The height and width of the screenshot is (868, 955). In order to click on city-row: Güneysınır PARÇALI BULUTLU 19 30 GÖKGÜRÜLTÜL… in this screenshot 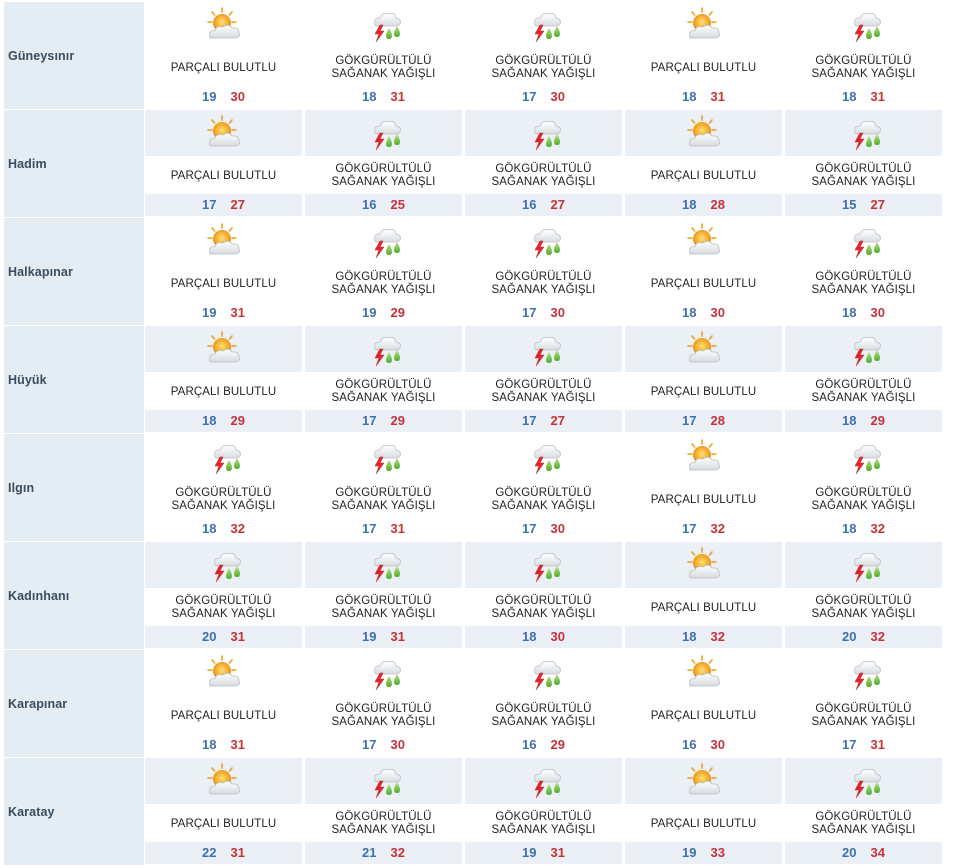, I will do `click(477, 56)`.